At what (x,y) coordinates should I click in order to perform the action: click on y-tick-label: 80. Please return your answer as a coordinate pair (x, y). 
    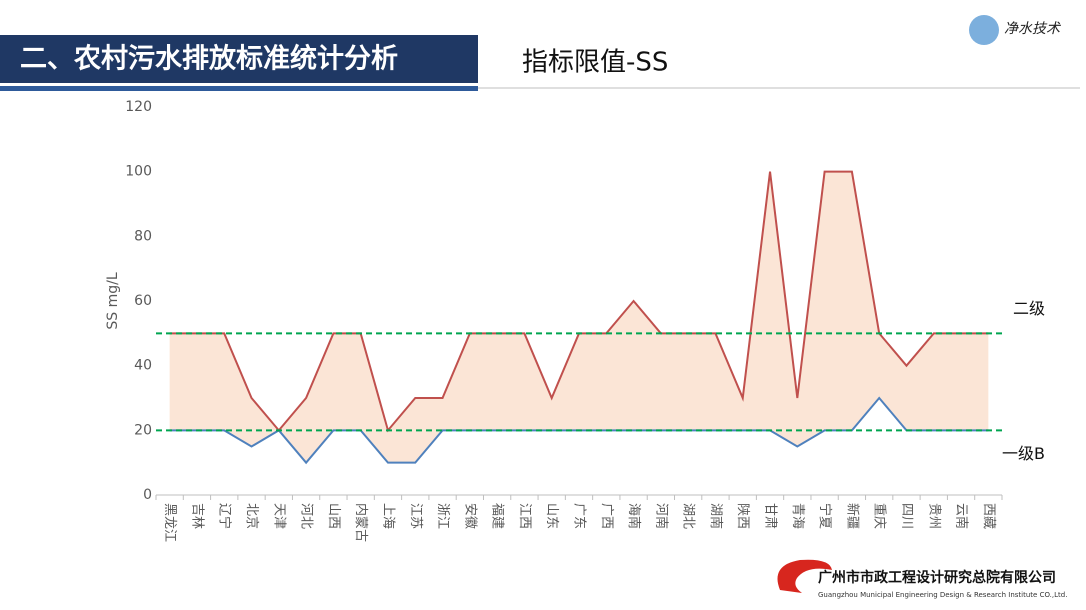
    Looking at the image, I should click on (143, 236).